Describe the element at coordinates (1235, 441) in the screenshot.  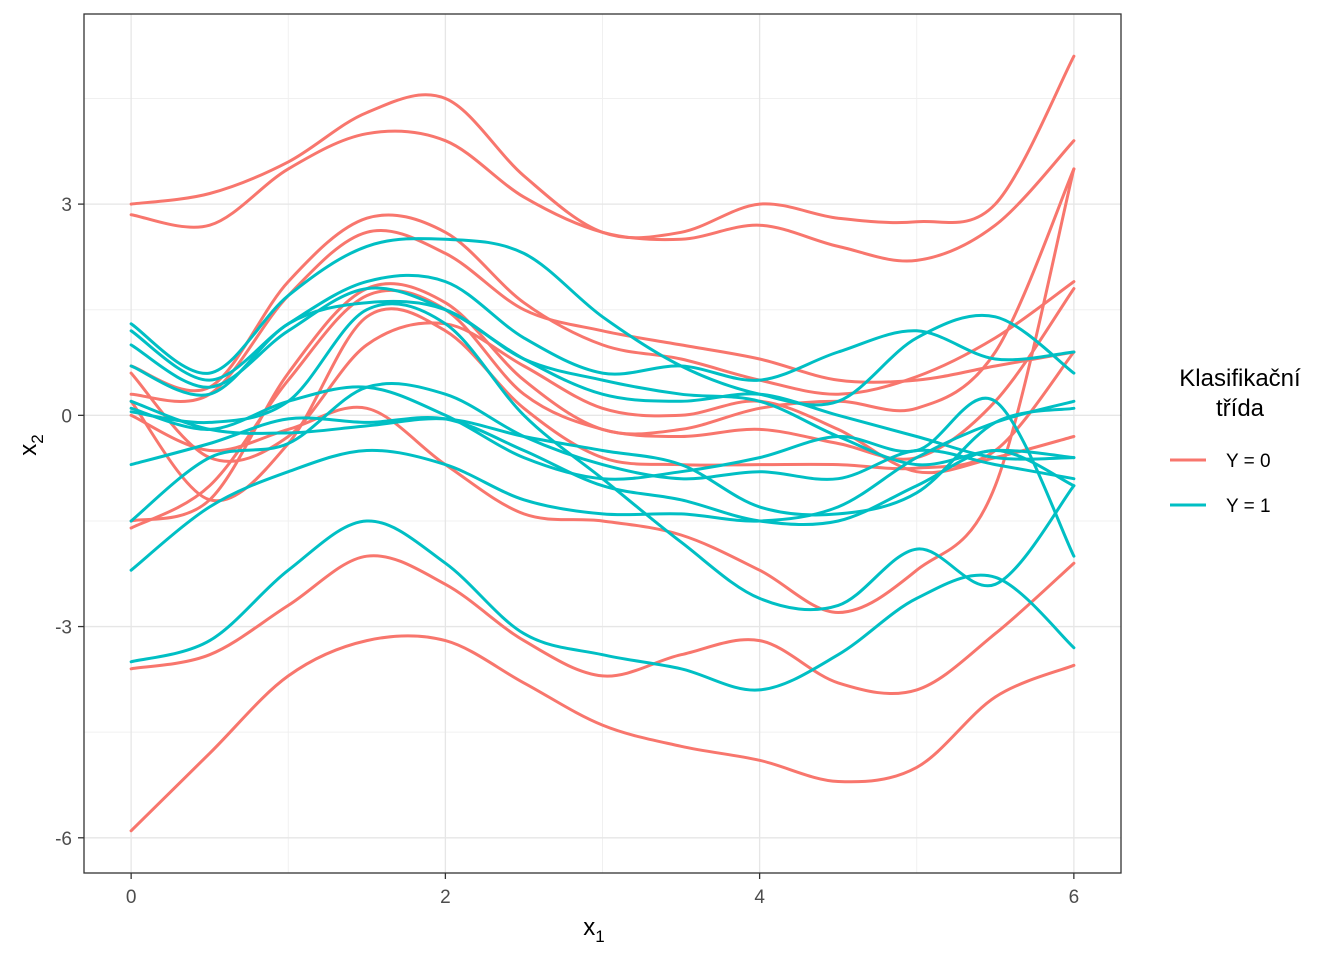
I see `legend: Klasifikační třída Y = 0 Y = 1` at that location.